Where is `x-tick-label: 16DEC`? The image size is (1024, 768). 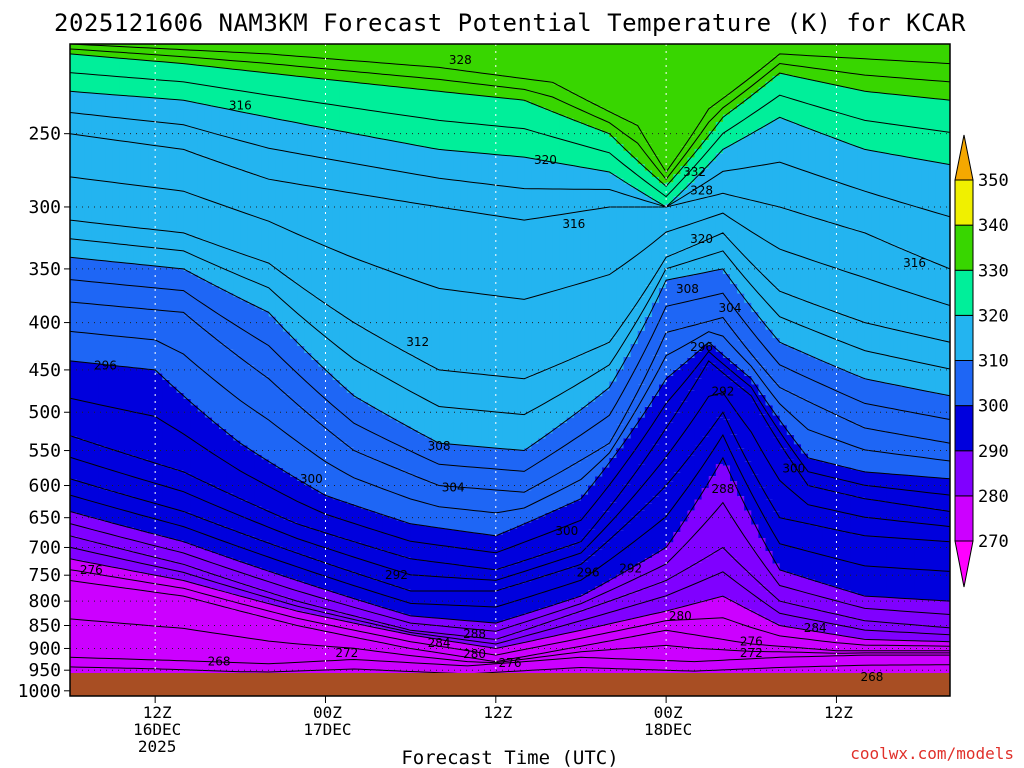
x-tick-label: 16DEC is located at coordinates (157, 729).